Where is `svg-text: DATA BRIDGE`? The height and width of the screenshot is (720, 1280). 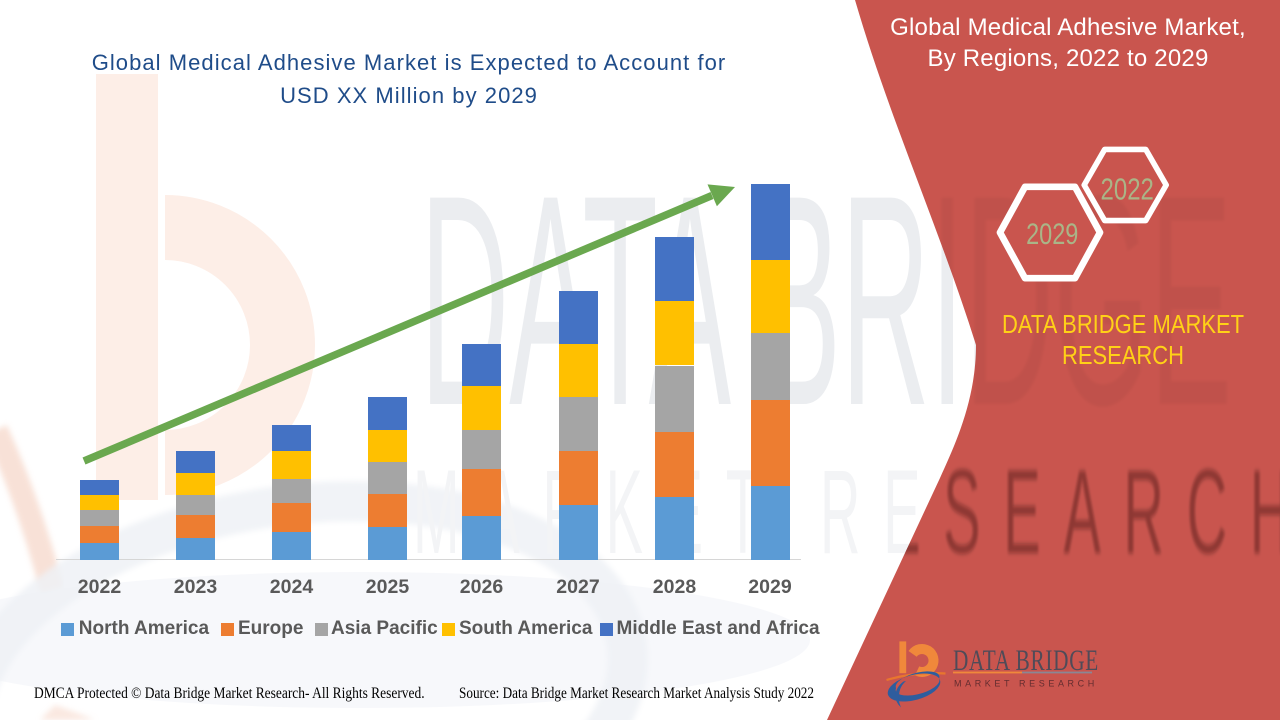 svg-text: DATA BRIDGE is located at coordinates (1026, 660).